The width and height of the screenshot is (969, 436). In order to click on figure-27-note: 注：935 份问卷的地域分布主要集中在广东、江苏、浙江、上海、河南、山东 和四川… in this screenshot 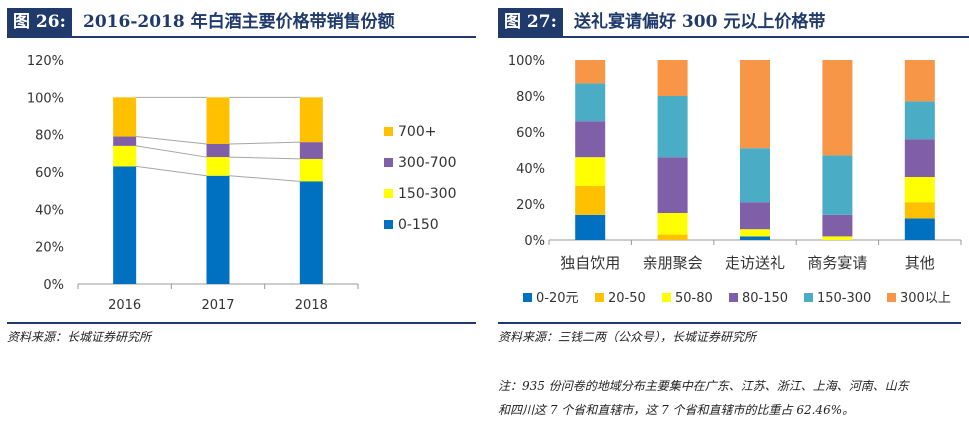, I will do `click(731, 398)`.